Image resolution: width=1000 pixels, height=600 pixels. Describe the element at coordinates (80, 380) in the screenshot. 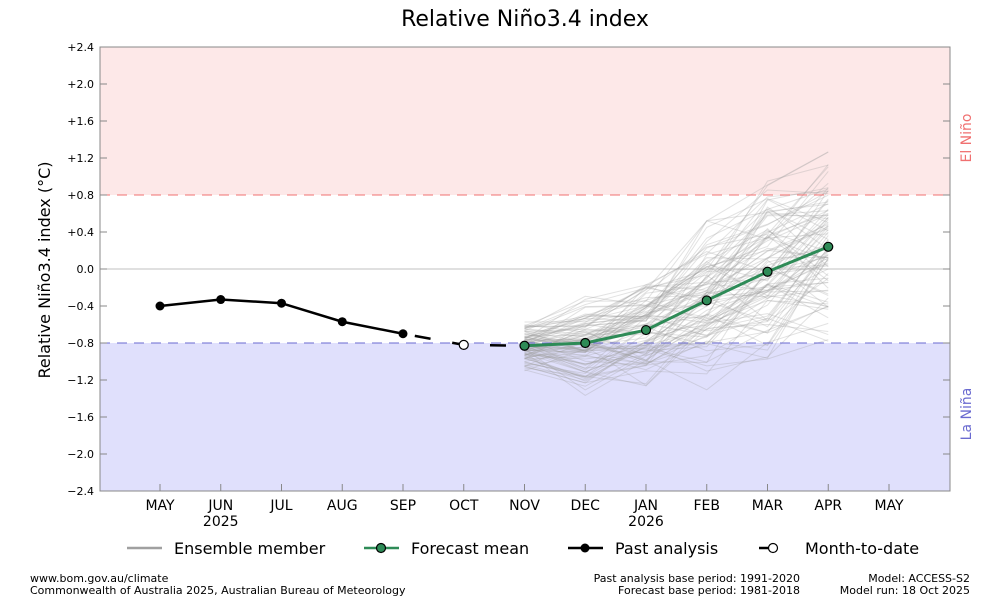

I see `y-tick-label: −1.2` at that location.